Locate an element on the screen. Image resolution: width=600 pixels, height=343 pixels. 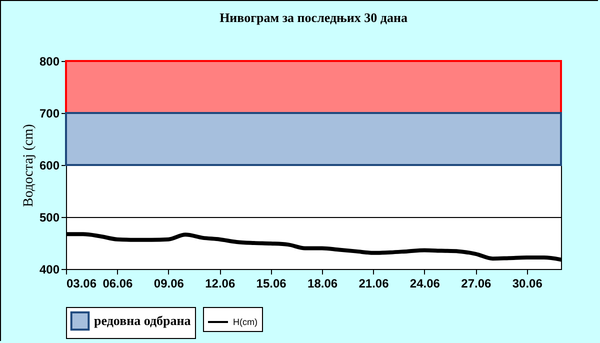
y-tick-label: 700 is located at coordinates (49, 113).